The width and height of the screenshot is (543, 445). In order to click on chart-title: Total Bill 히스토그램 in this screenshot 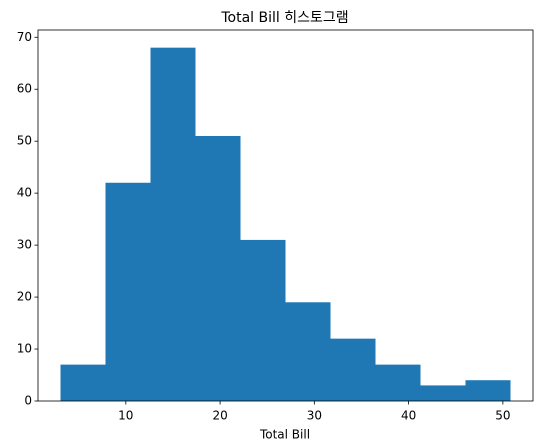, I will do `click(284, 18)`.